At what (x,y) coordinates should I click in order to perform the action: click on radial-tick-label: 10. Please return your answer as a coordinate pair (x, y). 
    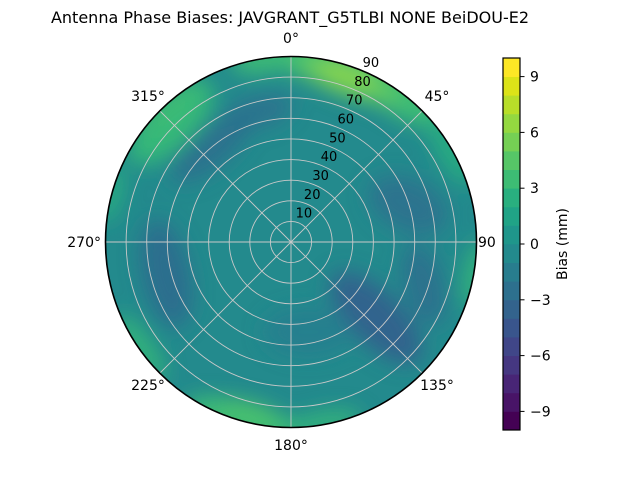
    Looking at the image, I should click on (304, 214).